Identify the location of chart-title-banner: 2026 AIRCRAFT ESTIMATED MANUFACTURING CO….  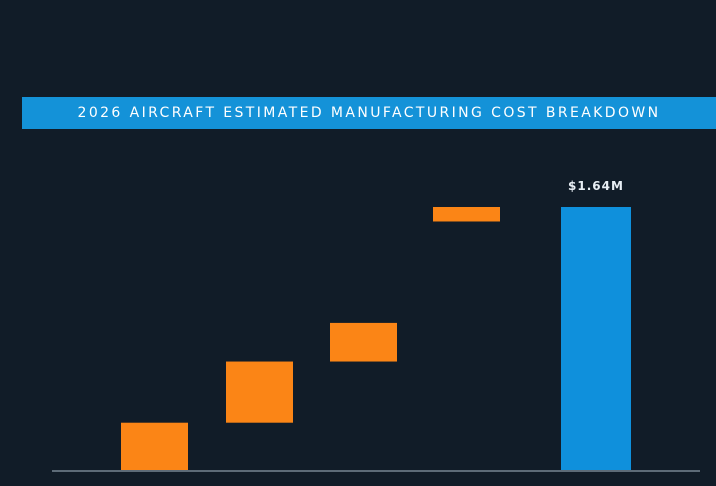
(369, 113).